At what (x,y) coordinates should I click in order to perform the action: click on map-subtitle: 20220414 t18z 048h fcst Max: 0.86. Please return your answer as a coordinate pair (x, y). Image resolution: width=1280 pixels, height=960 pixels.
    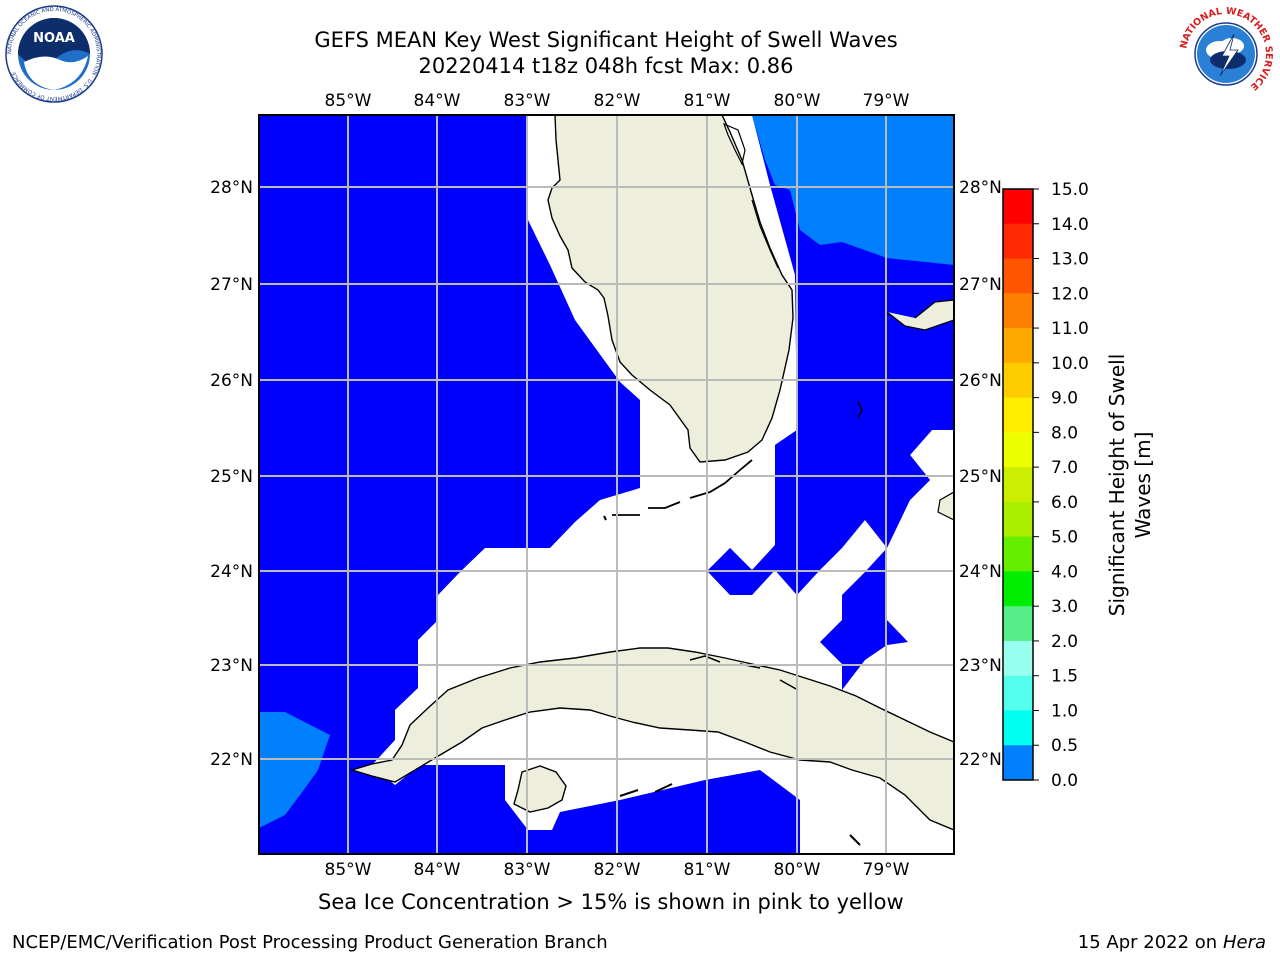
    Looking at the image, I should click on (606, 66).